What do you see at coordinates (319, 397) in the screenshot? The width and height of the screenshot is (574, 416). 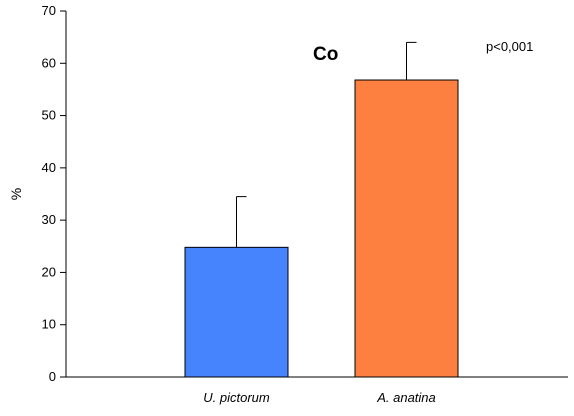 I see `x-tick-labels: U. pictorum A. anatina` at bounding box center [319, 397].